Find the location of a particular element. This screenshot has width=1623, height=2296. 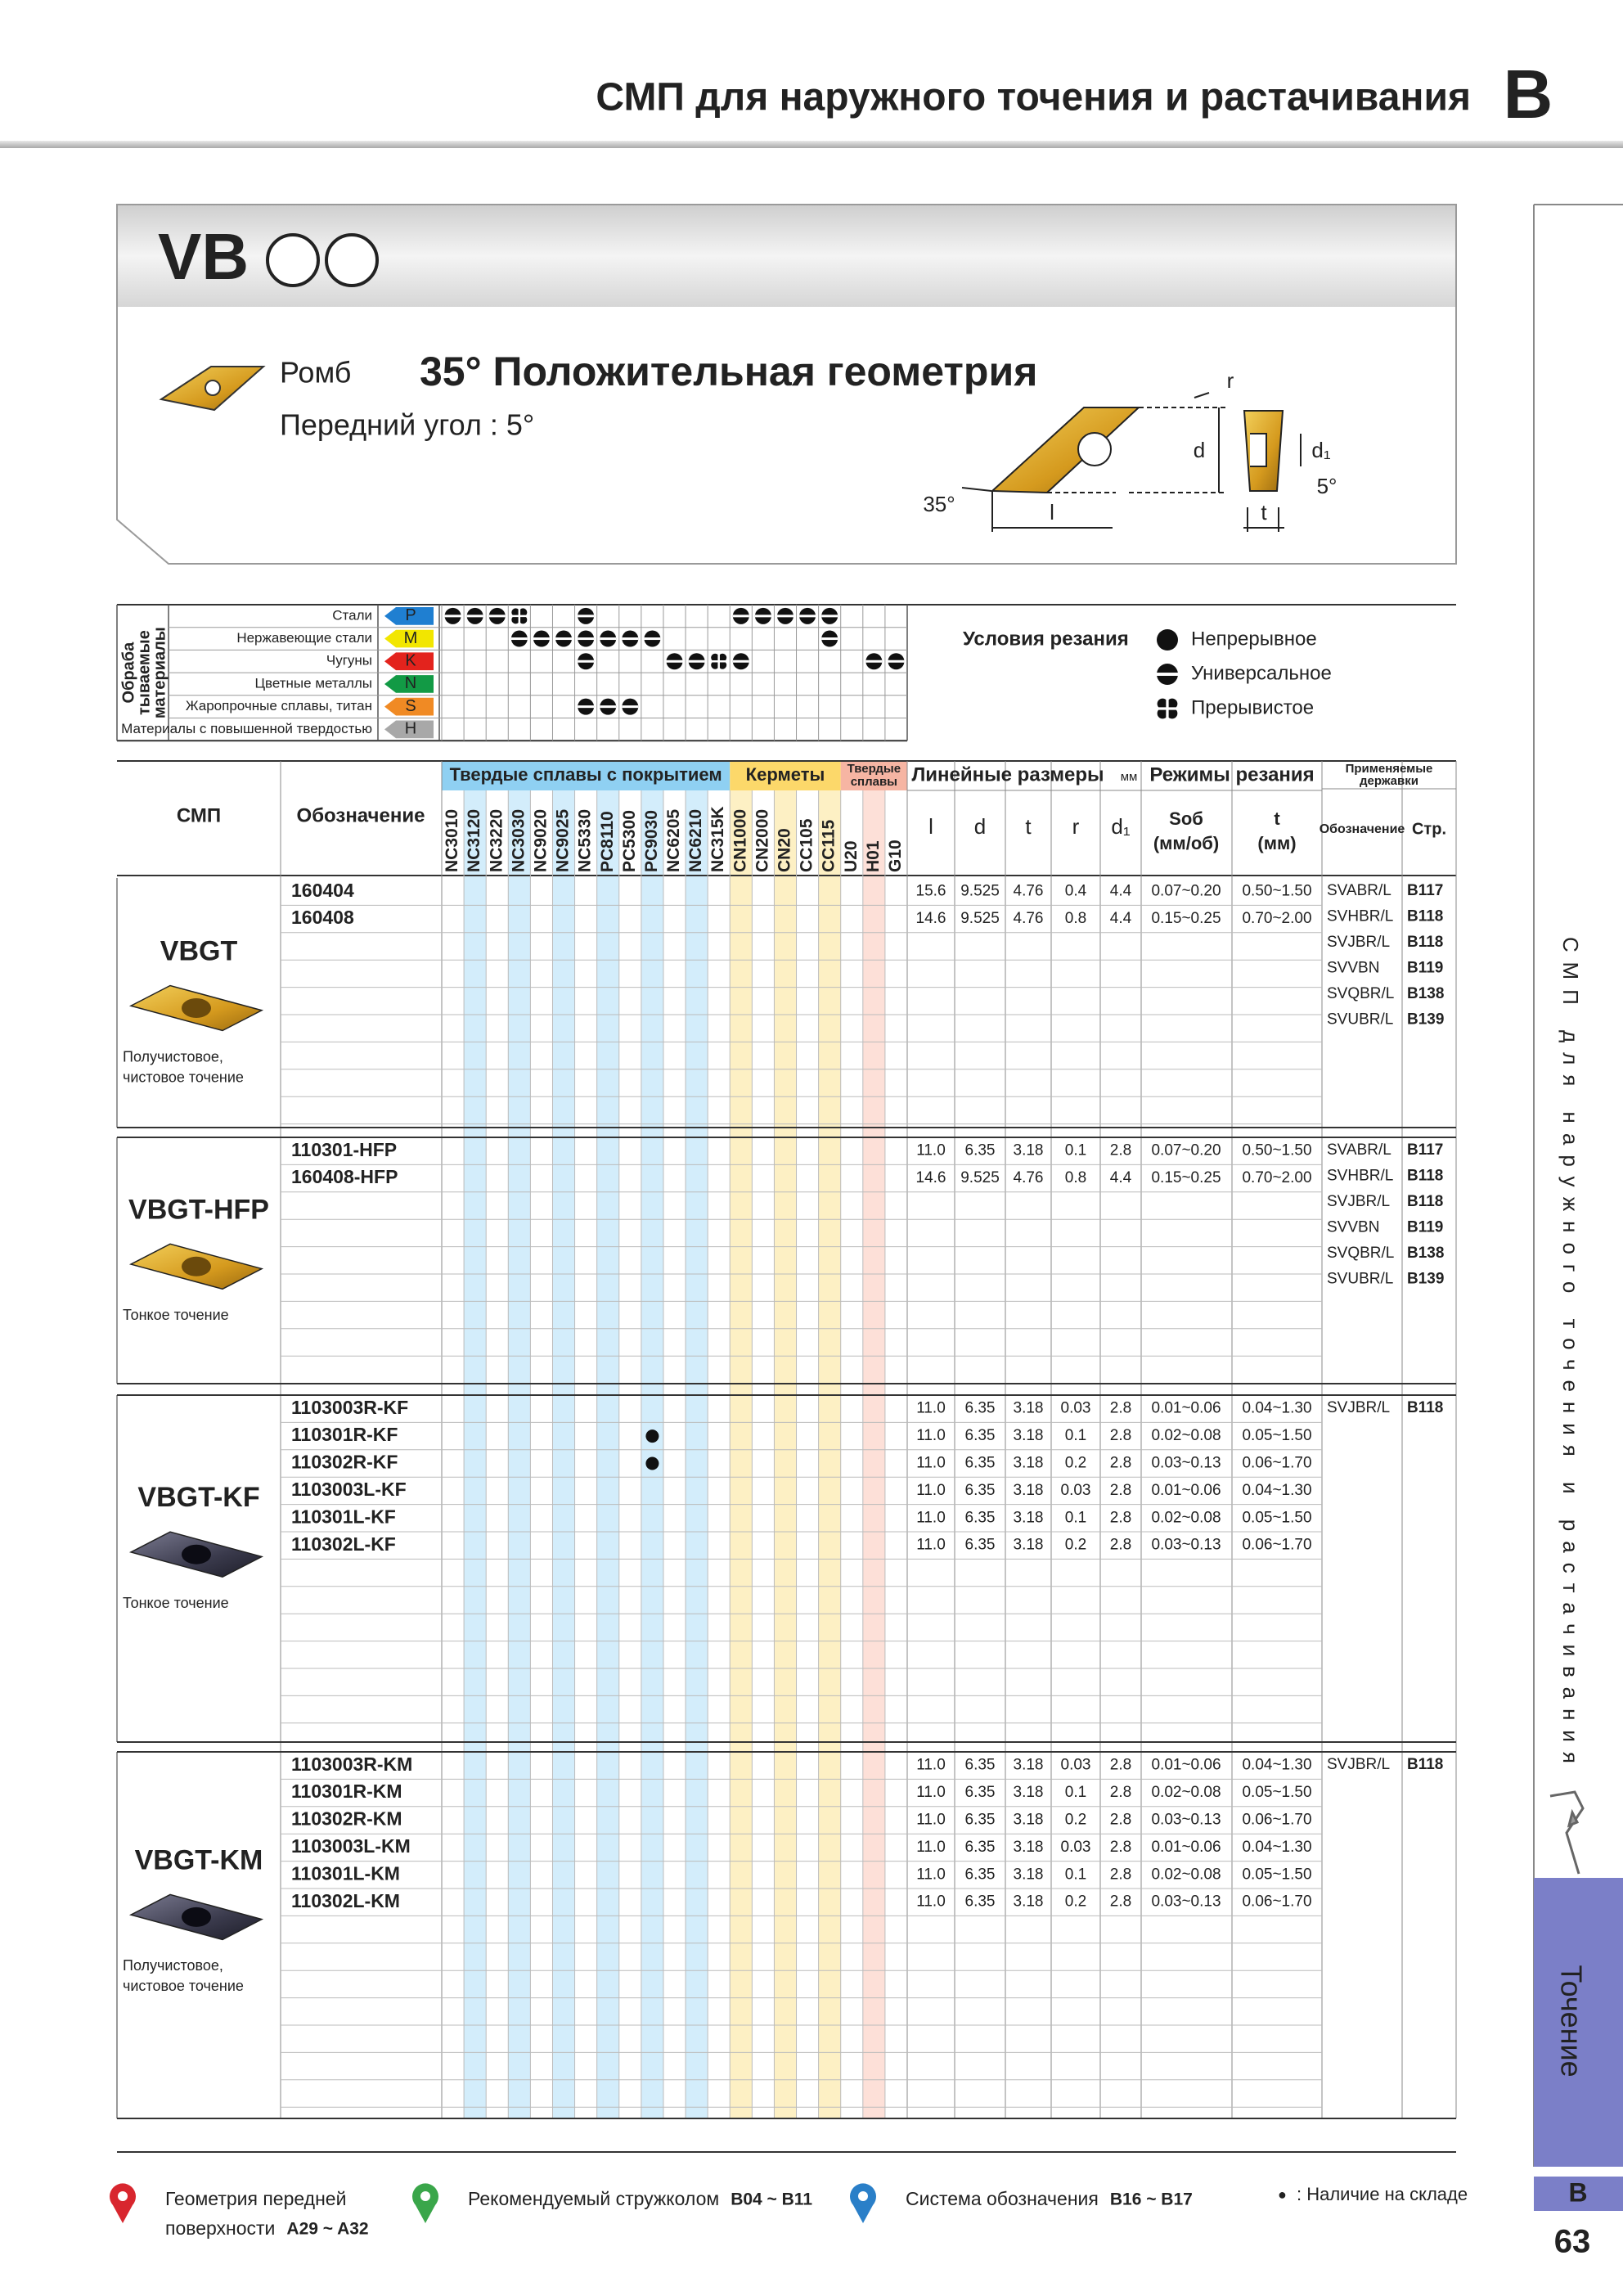

side-tab-label: Точение is located at coordinates (1571, 2021).